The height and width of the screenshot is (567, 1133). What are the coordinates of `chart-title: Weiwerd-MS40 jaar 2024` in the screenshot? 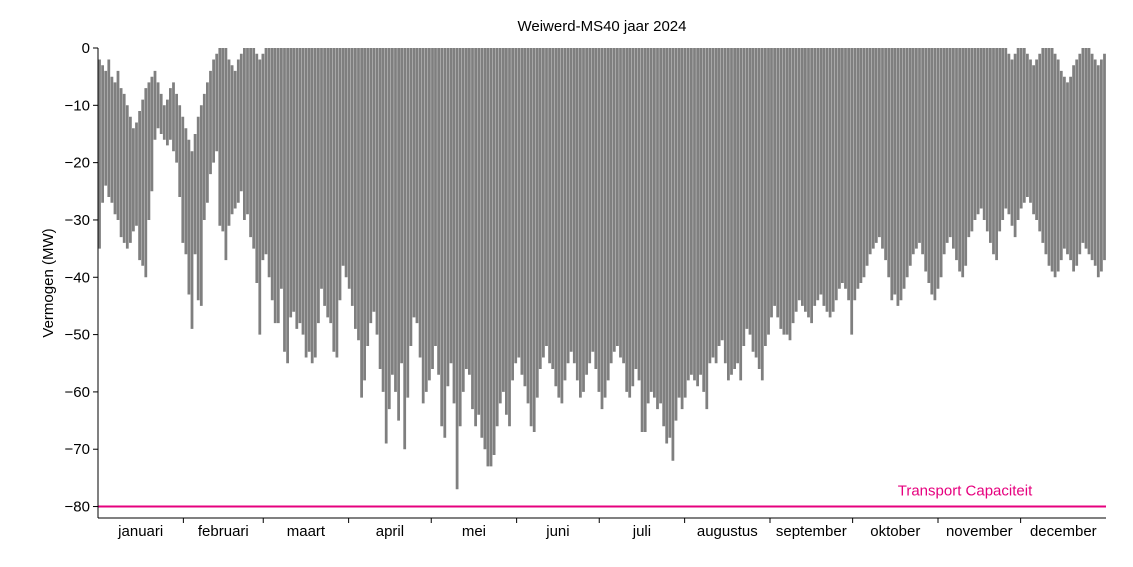 It's located at (602, 26).